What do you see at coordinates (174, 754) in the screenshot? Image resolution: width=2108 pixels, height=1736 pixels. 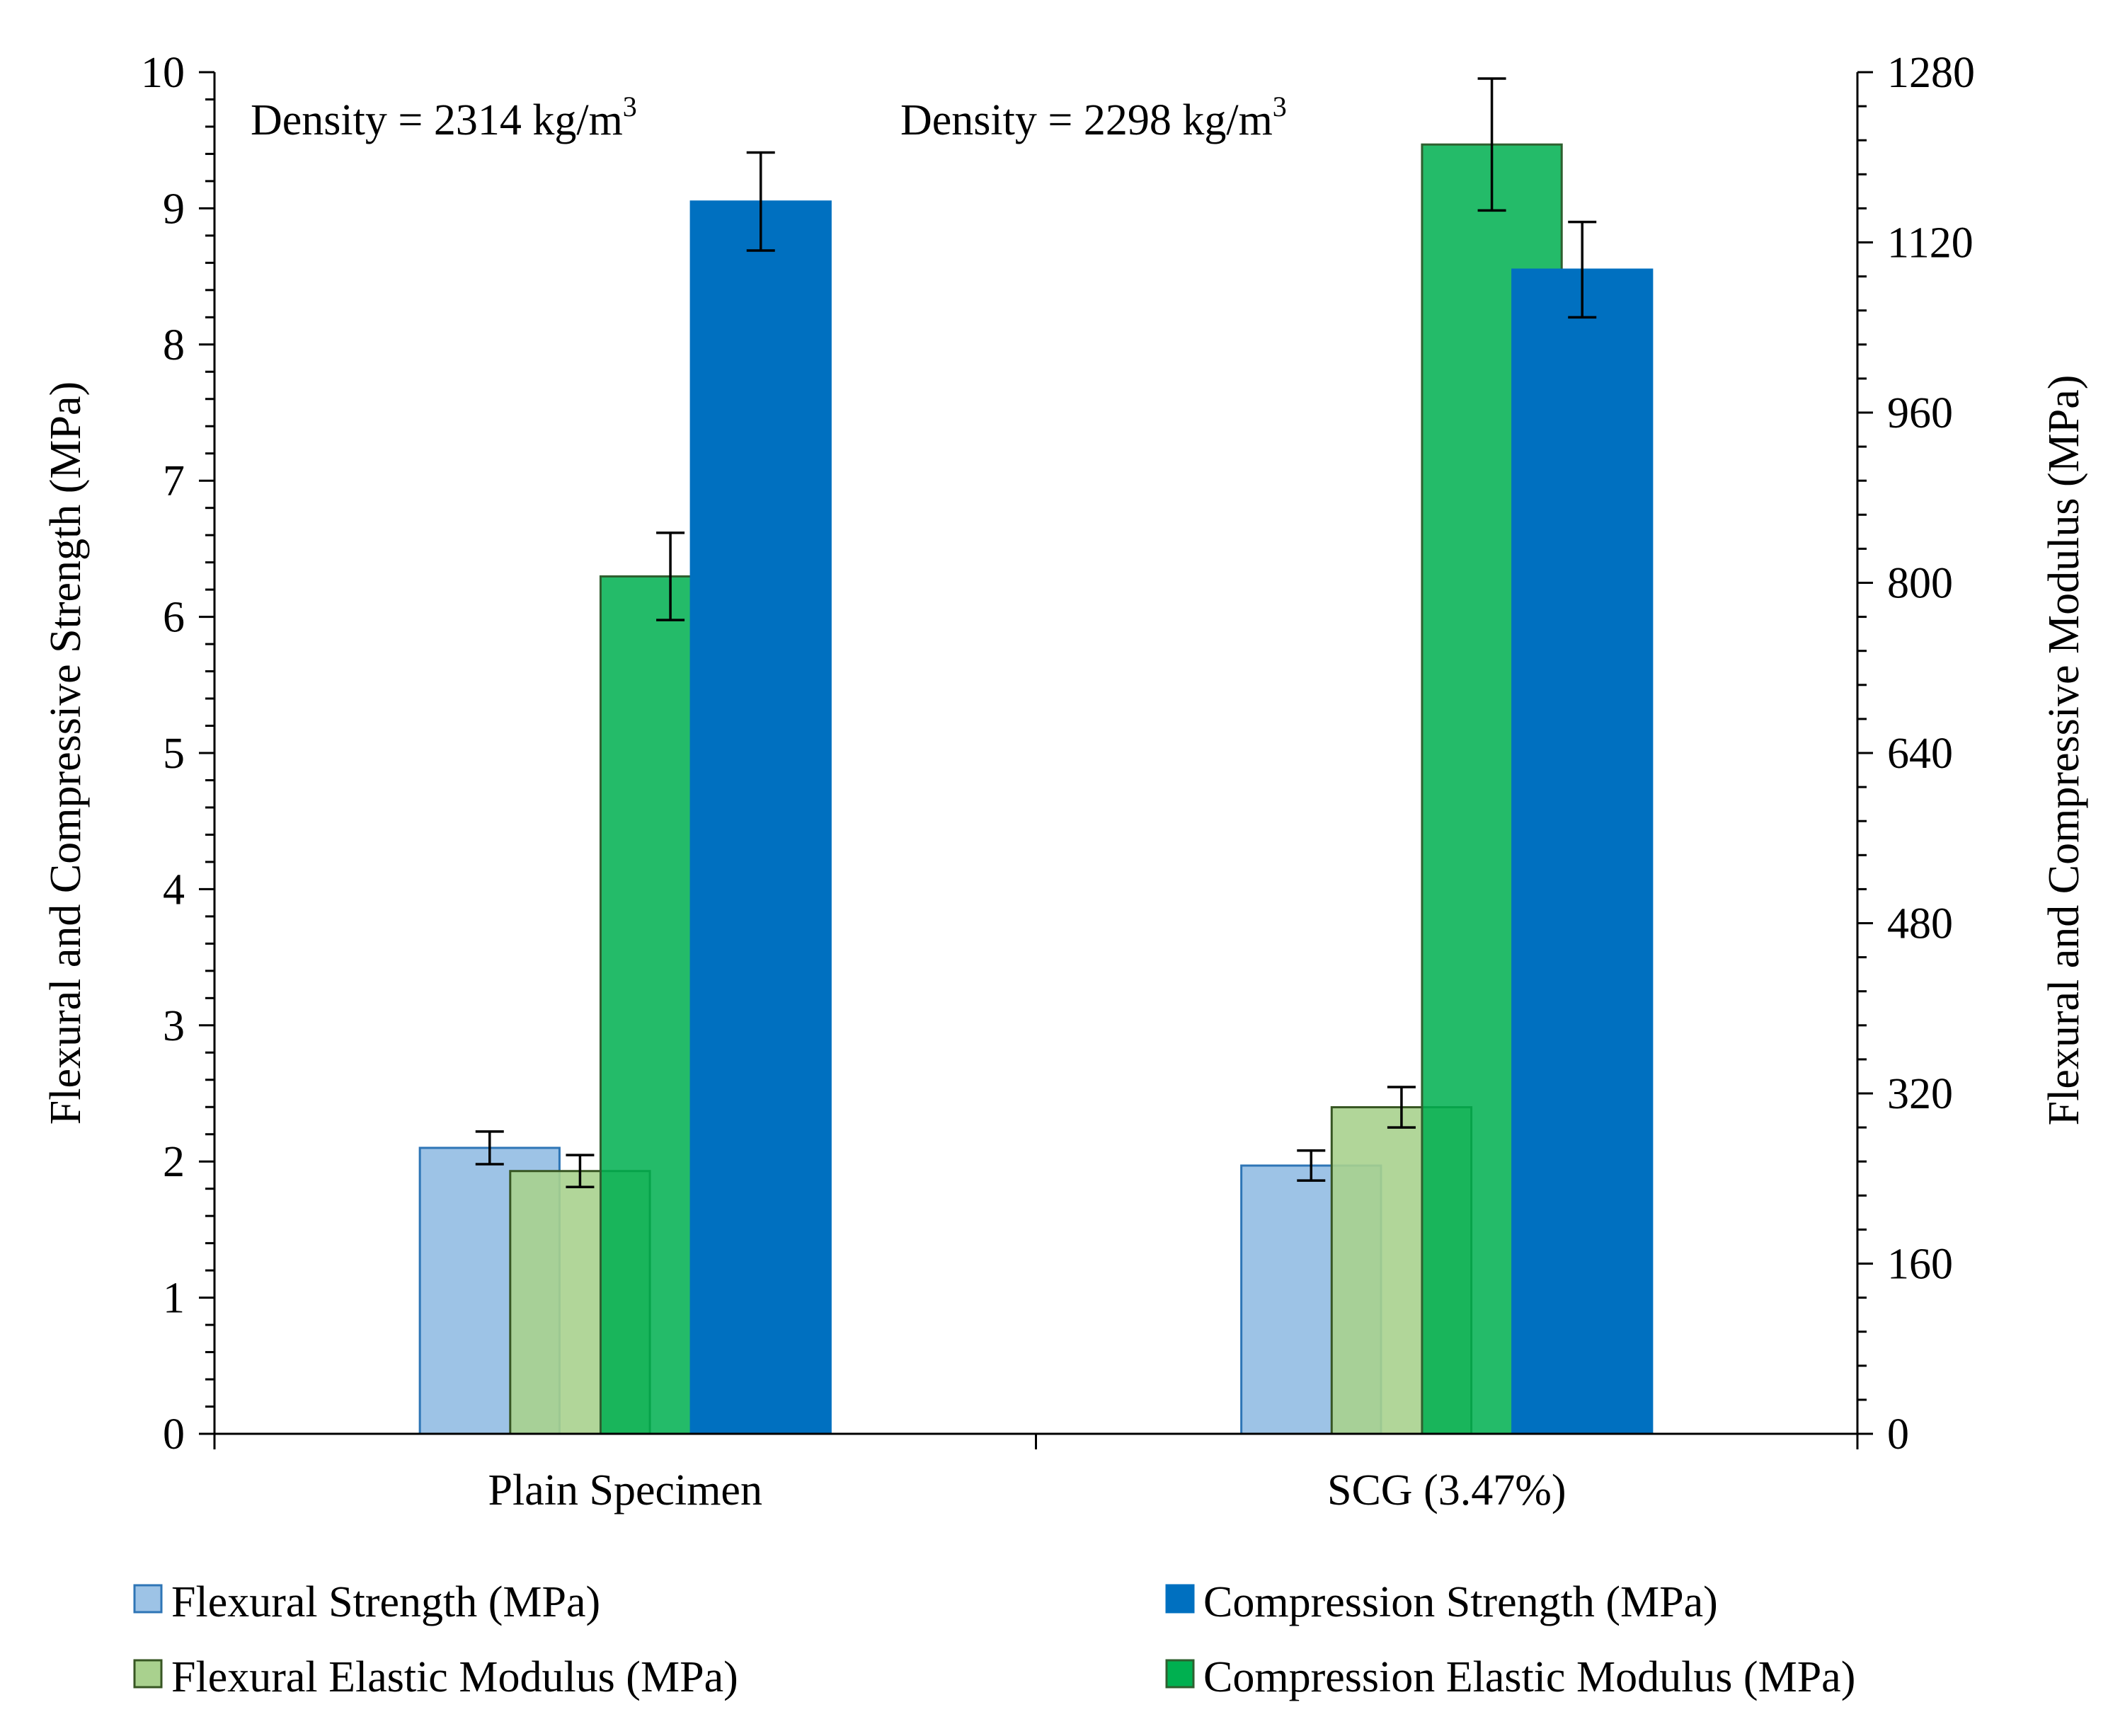 I see `left-tick-label: 5` at bounding box center [174, 754].